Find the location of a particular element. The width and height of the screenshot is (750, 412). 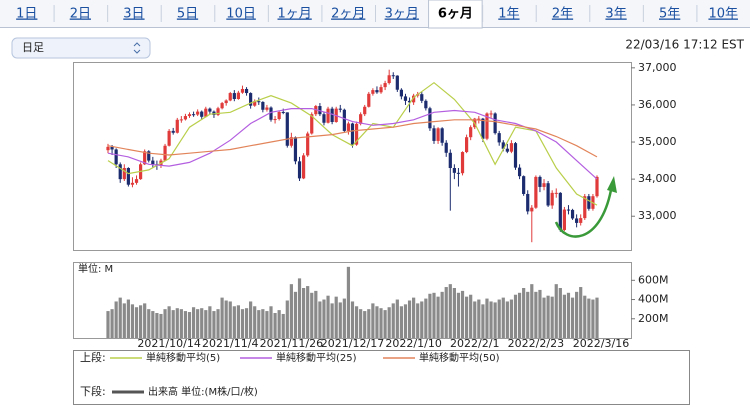

ma-line is located at coordinates (352, 138).